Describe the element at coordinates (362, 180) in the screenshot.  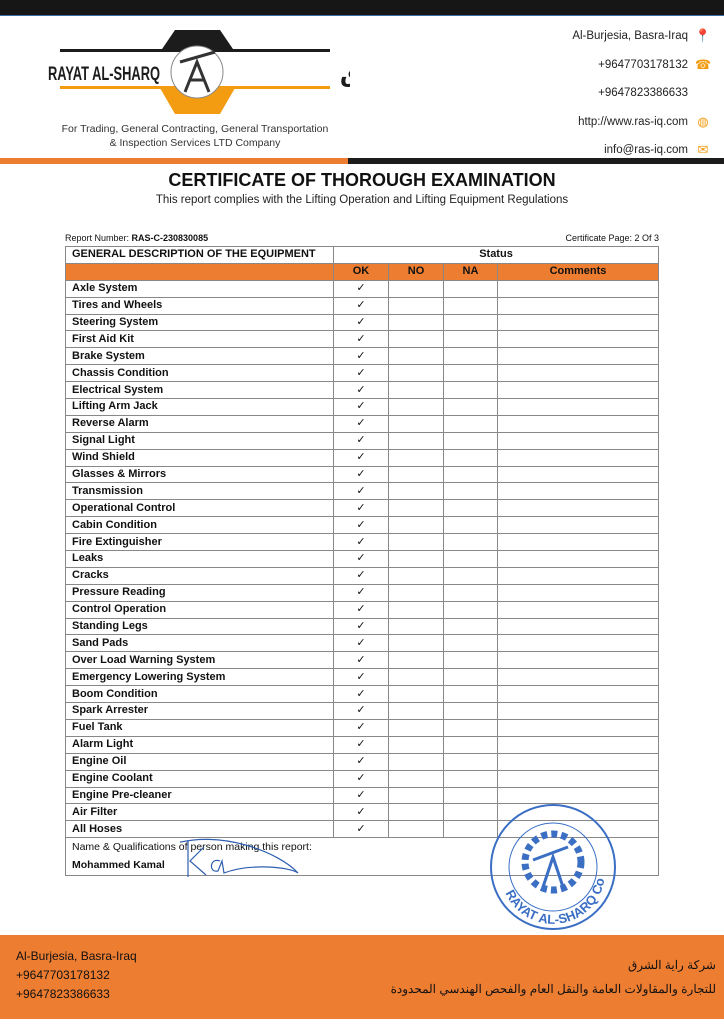
I see `page-title: CERTIFICATE OF THOROUGH EXAMINATION` at that location.